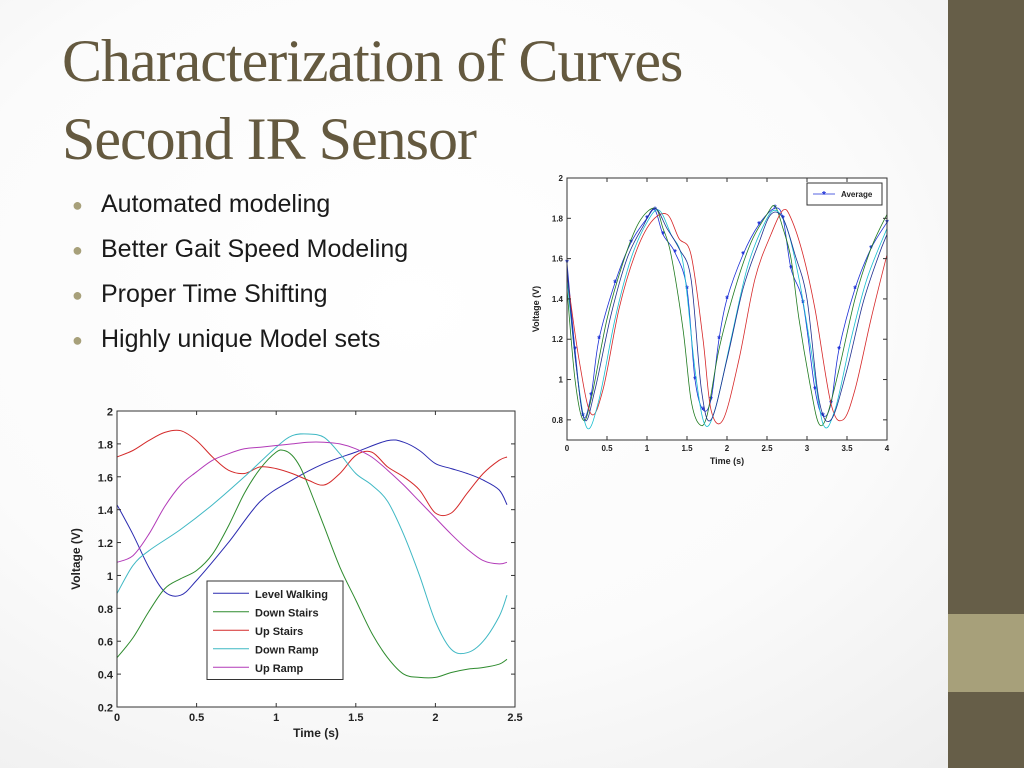  I want to click on series-line-down-ramp, so click(312, 544).